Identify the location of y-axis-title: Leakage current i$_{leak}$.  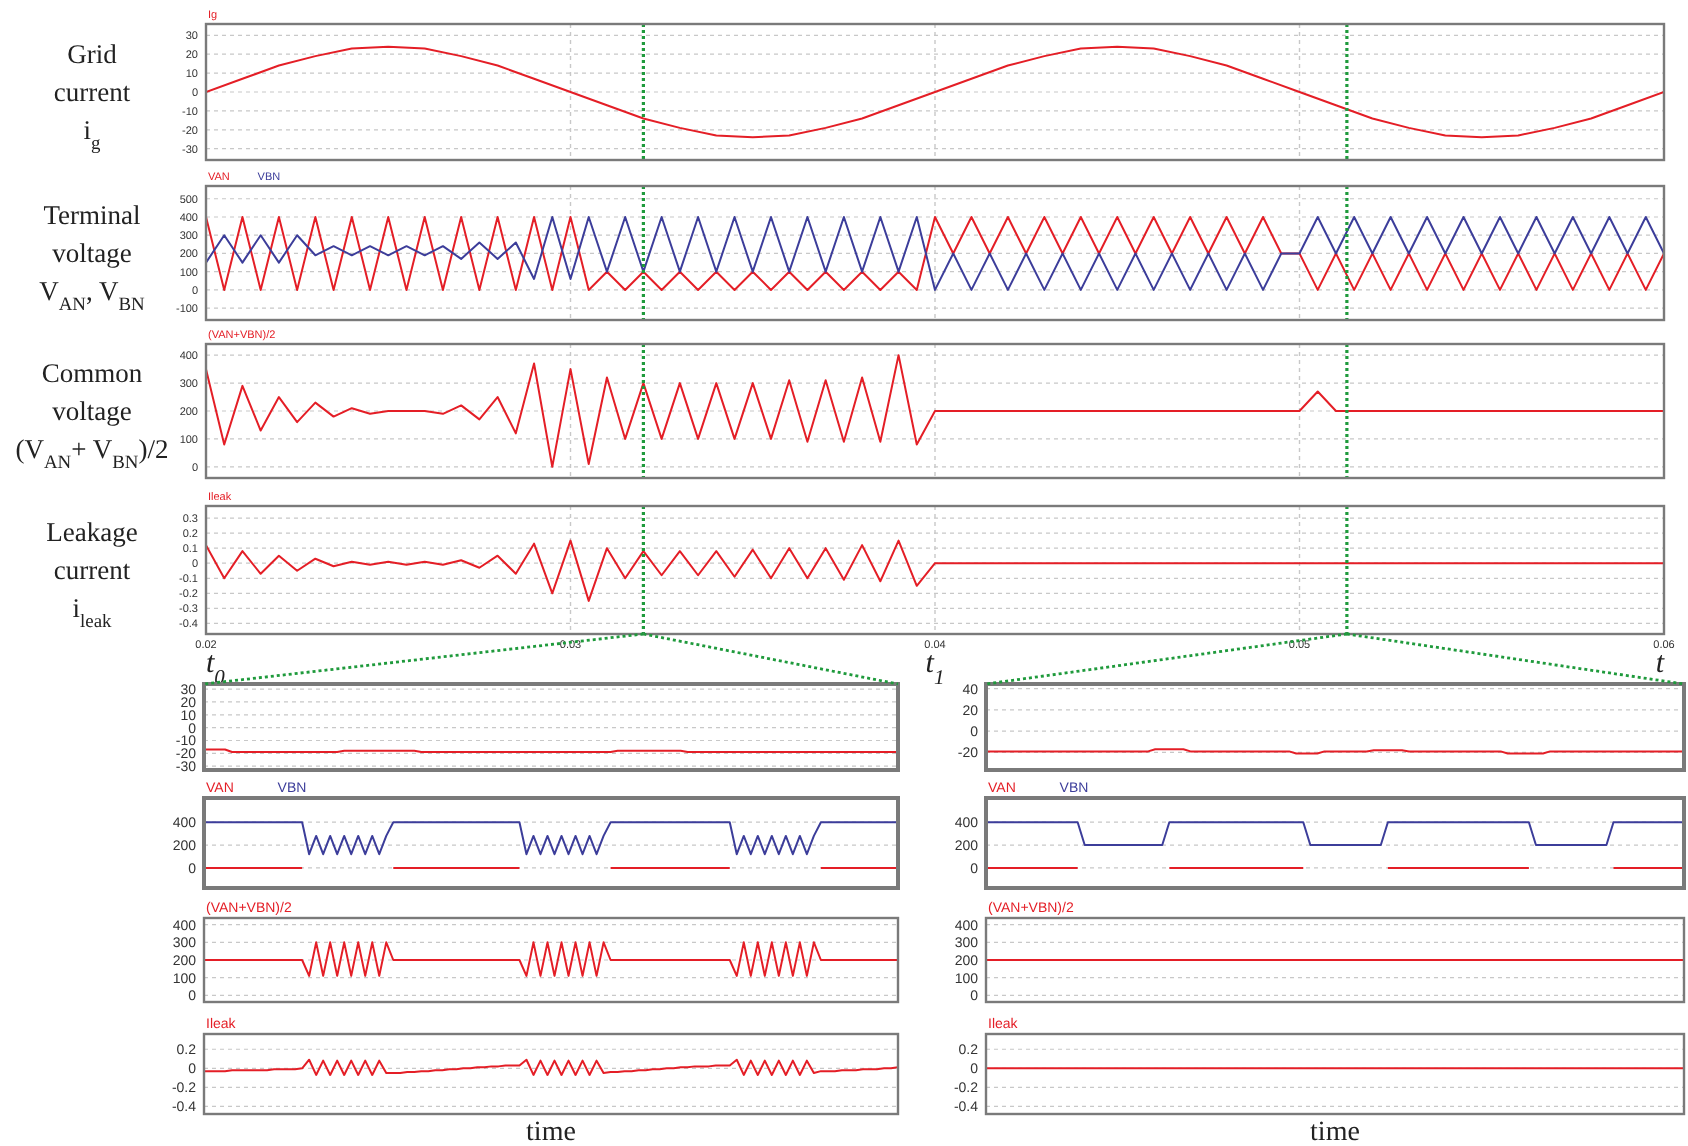
(92, 575).